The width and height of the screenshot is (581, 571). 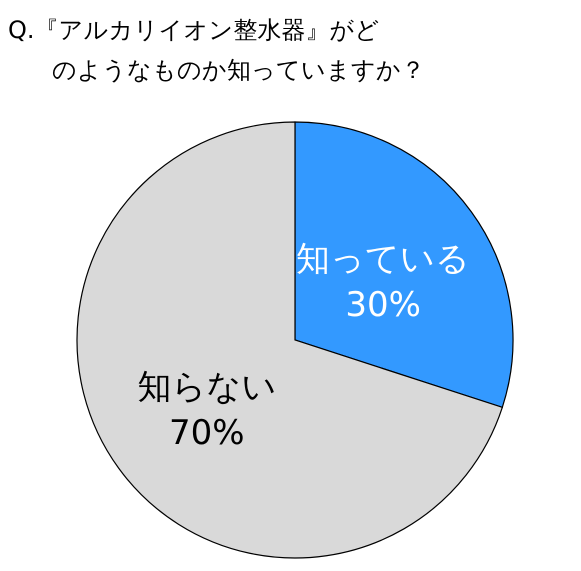 What do you see at coordinates (383, 304) in the screenshot?
I see `data-label: 30%` at bounding box center [383, 304].